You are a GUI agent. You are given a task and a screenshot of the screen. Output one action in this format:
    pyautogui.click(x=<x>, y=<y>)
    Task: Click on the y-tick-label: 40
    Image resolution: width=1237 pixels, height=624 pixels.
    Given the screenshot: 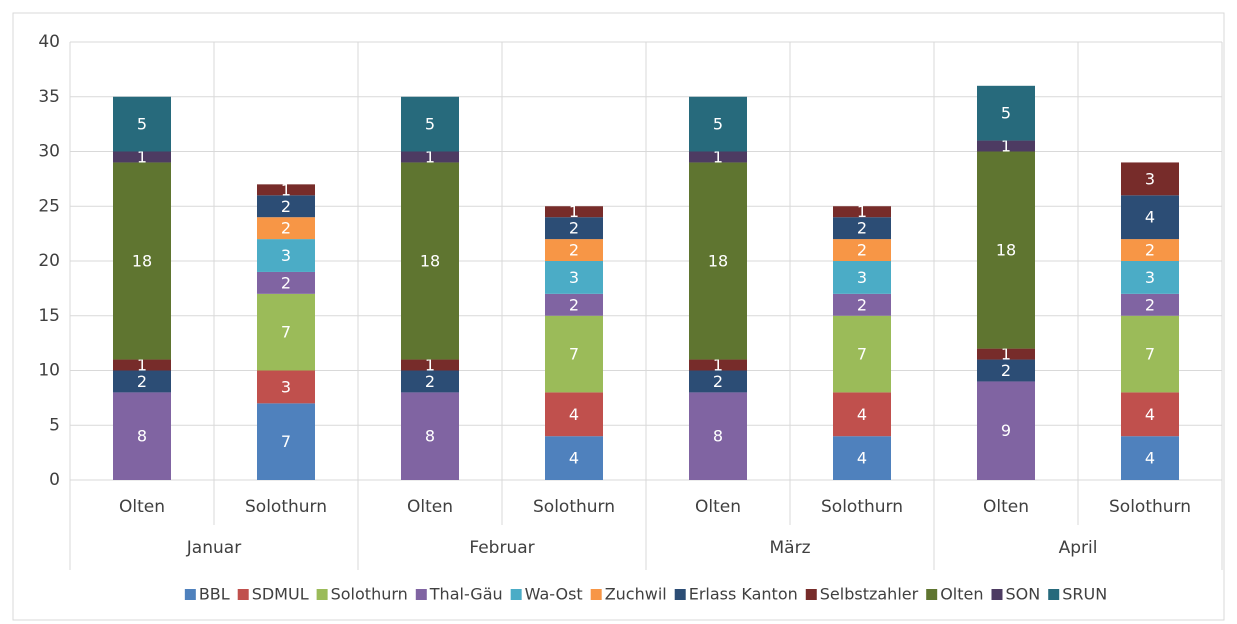 What is the action you would take?
    pyautogui.click(x=49, y=42)
    